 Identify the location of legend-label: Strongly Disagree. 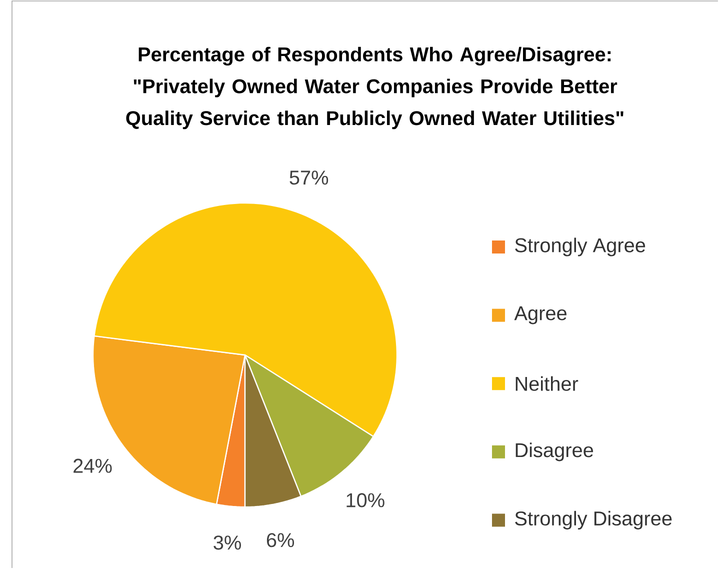
(593, 520).